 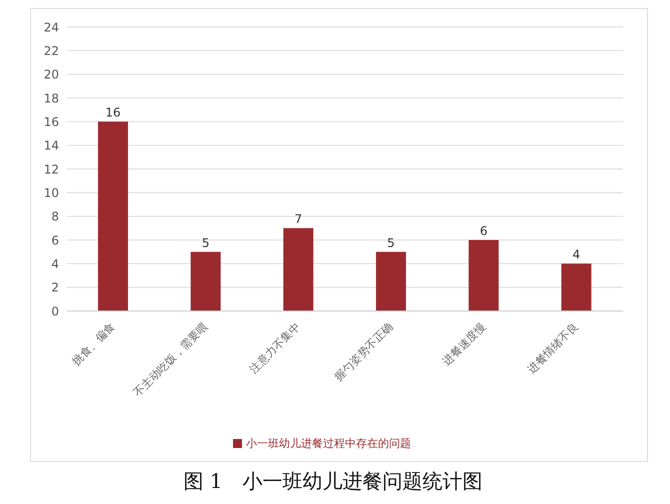 What do you see at coordinates (113, 113) in the screenshot?
I see `data-label: 16` at bounding box center [113, 113].